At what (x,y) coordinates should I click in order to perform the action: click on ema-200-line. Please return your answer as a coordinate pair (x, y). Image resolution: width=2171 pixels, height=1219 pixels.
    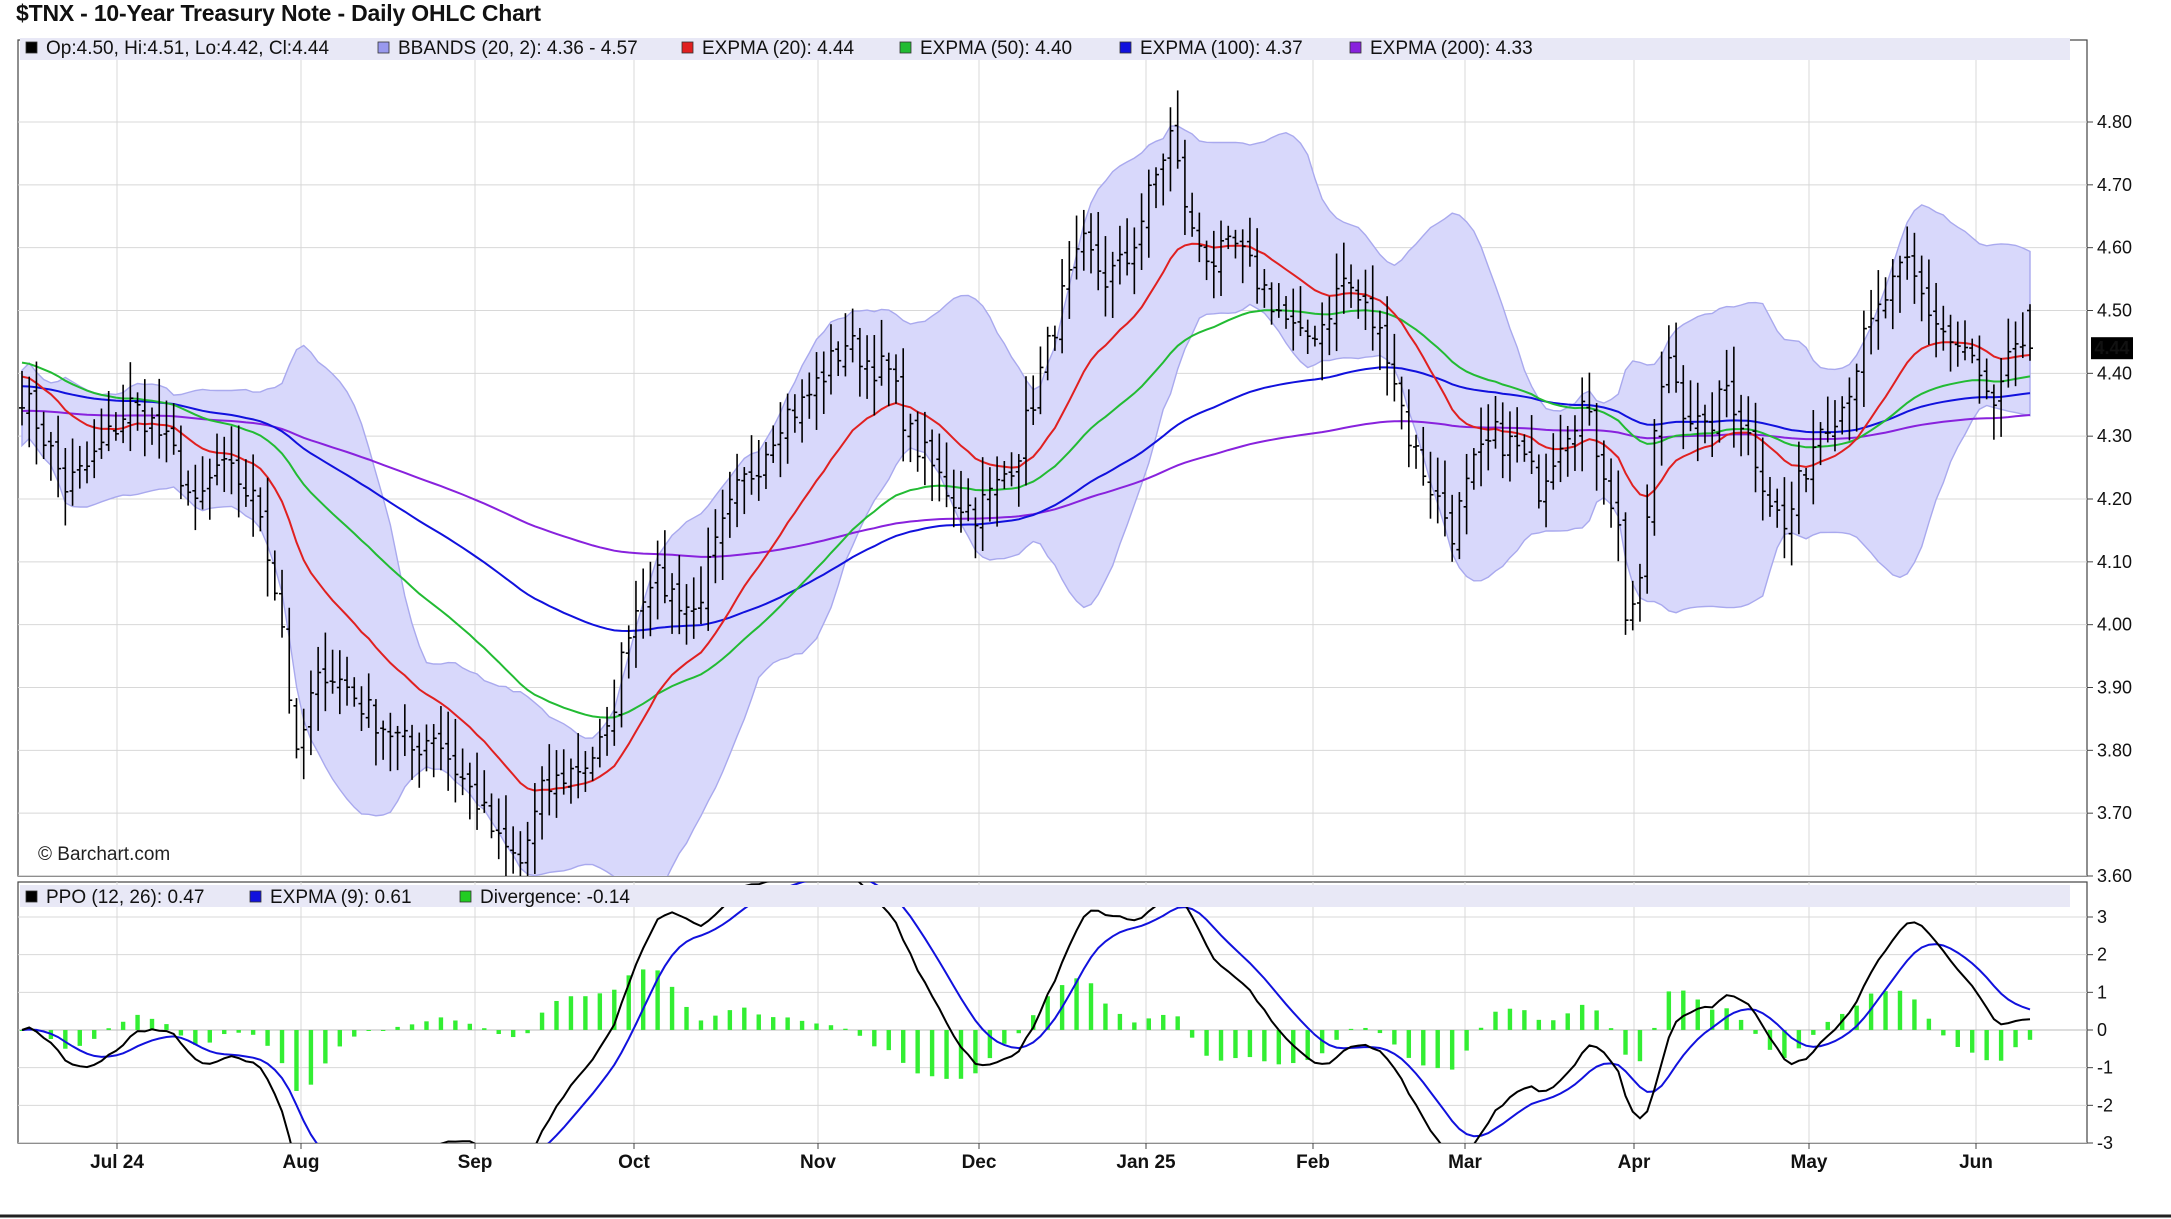
    Looking at the image, I should click on (1026, 483).